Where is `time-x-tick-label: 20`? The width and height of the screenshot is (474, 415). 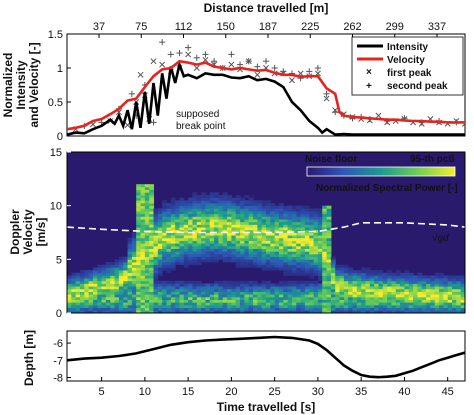
time-x-tick-label: 20 is located at coordinates (231, 392).